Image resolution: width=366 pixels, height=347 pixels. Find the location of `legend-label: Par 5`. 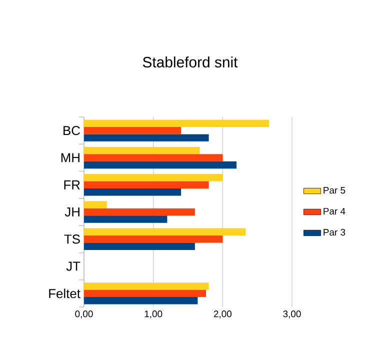

legend-label: Par 5 is located at coordinates (335, 190).